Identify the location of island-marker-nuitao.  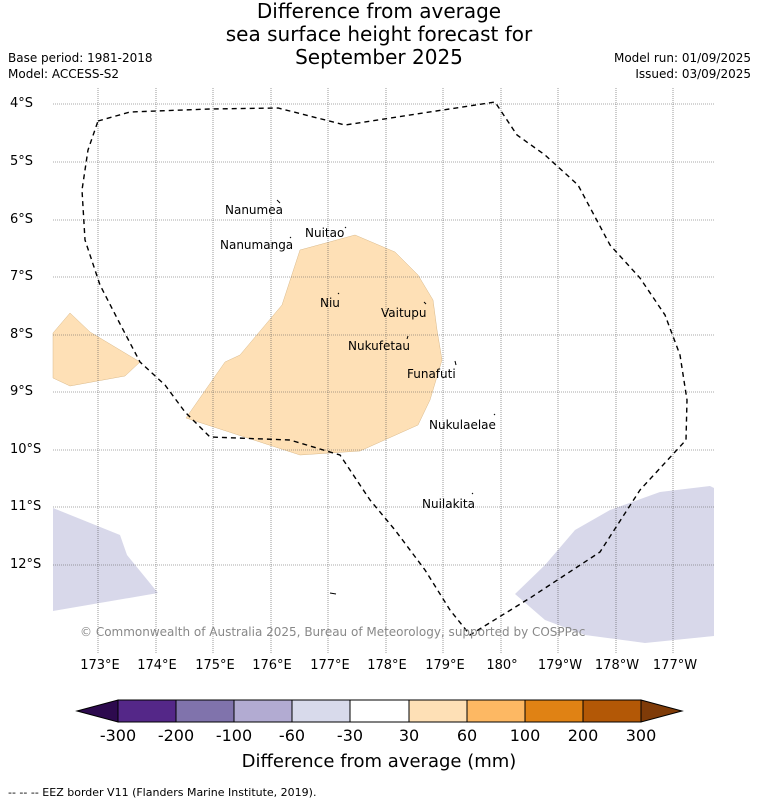
(345, 227).